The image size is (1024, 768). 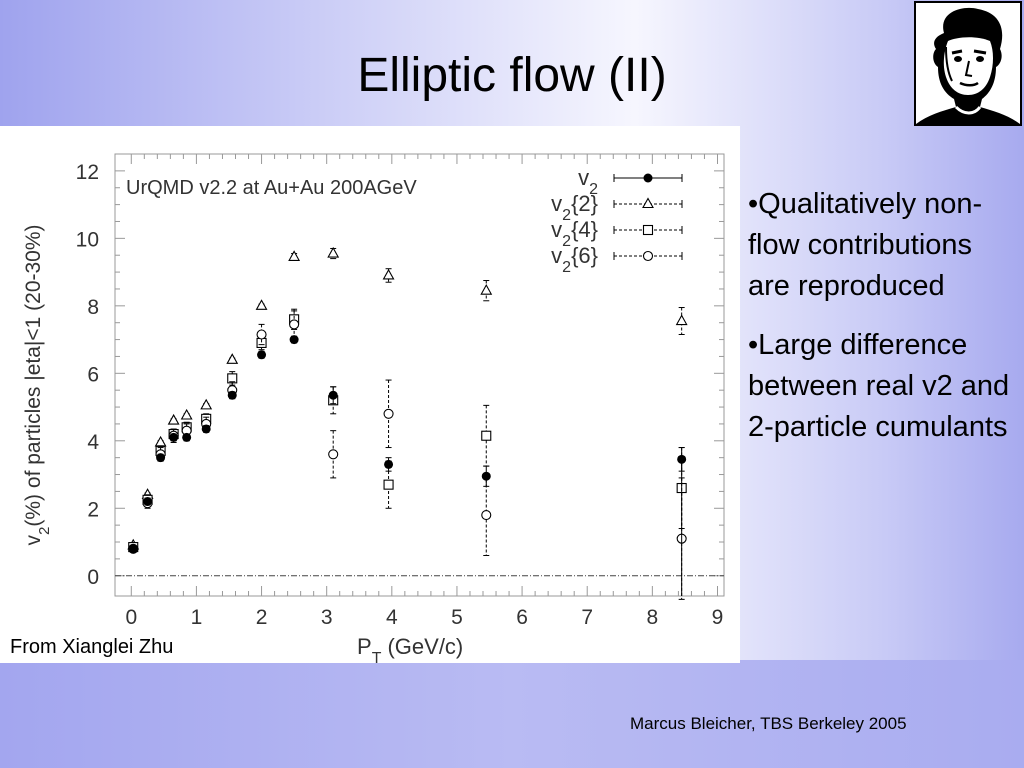 What do you see at coordinates (653, 617) in the screenshot?
I see `x-tick-label: 8` at bounding box center [653, 617].